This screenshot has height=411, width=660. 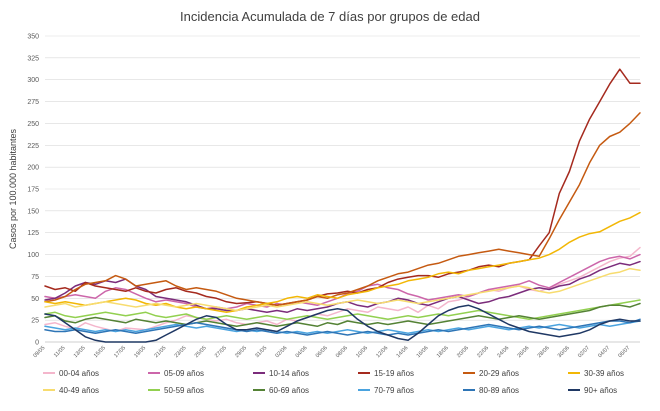 I want to click on y-tick-label: 250, so click(x=33, y=124).